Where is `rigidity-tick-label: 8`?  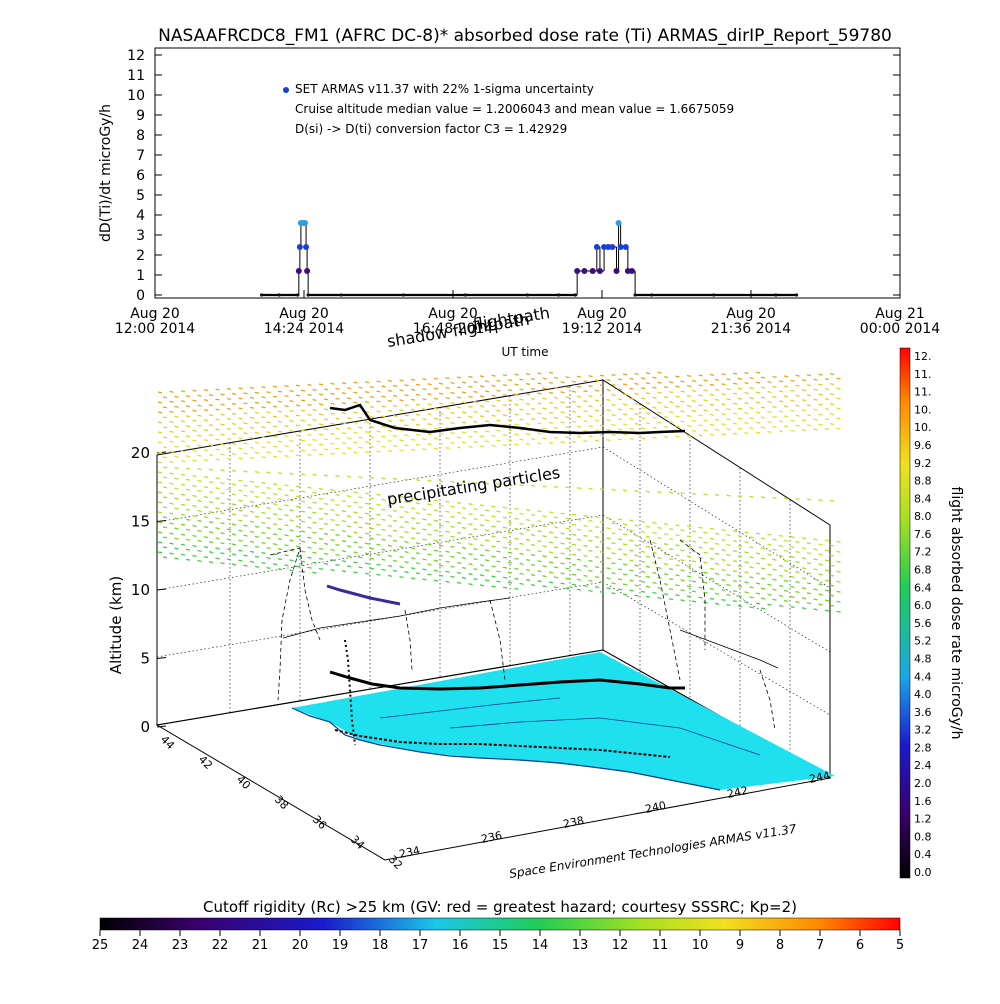
rigidity-tick-label: 8 is located at coordinates (780, 945).